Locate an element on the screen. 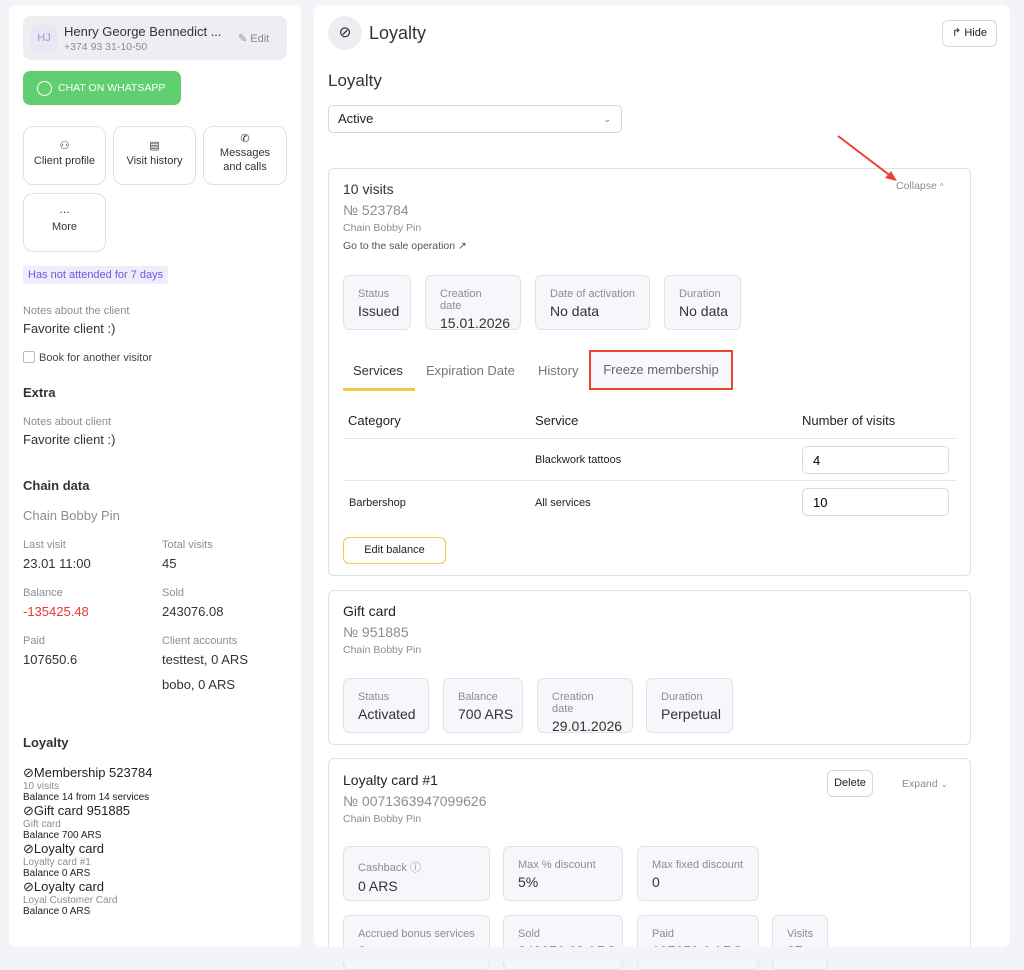 This screenshot has height=970, width=1024. loyalty-card-title: Loyalty card #1 is located at coordinates (390, 780).